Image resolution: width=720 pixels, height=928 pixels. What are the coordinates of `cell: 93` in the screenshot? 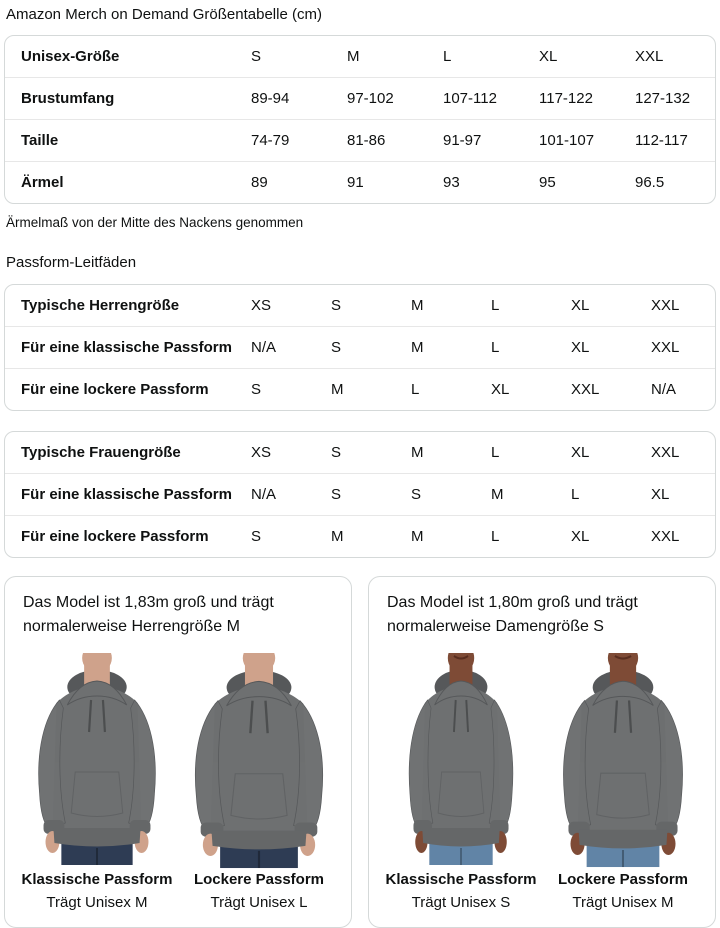 It's located at (475, 182).